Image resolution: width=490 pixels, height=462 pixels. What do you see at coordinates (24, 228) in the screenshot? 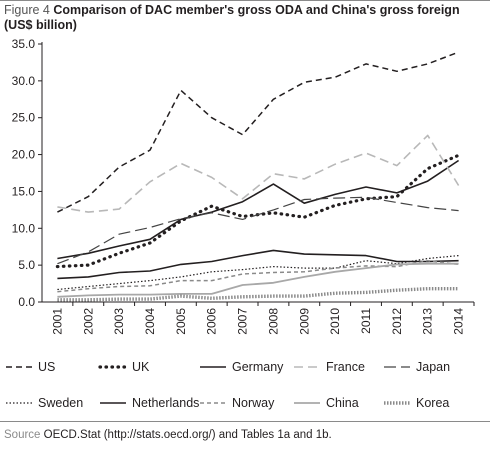
I see `y-tick-label: 10.0` at bounding box center [24, 228].